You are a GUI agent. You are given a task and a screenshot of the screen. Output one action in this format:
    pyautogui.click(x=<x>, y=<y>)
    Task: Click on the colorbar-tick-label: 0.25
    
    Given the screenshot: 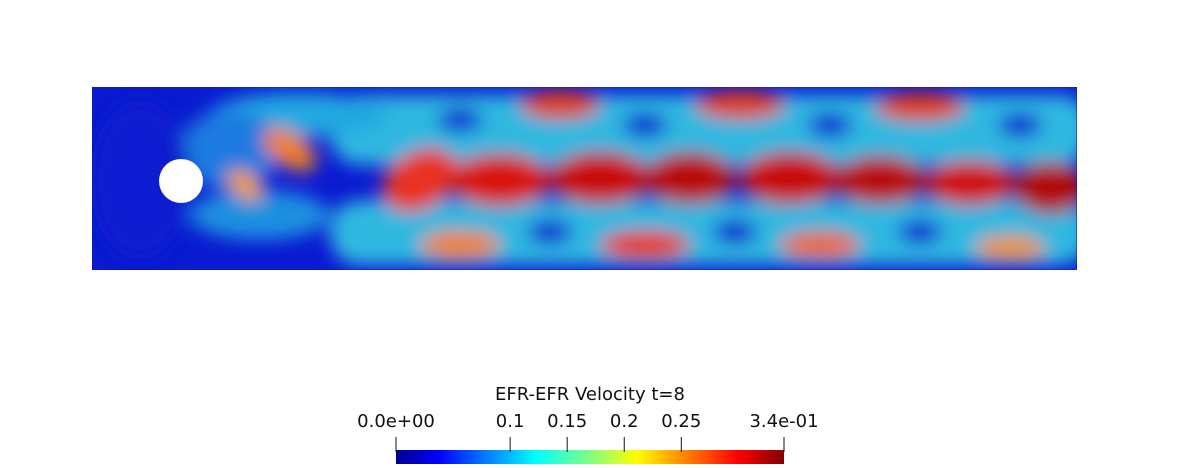 What is the action you would take?
    pyautogui.click(x=681, y=421)
    